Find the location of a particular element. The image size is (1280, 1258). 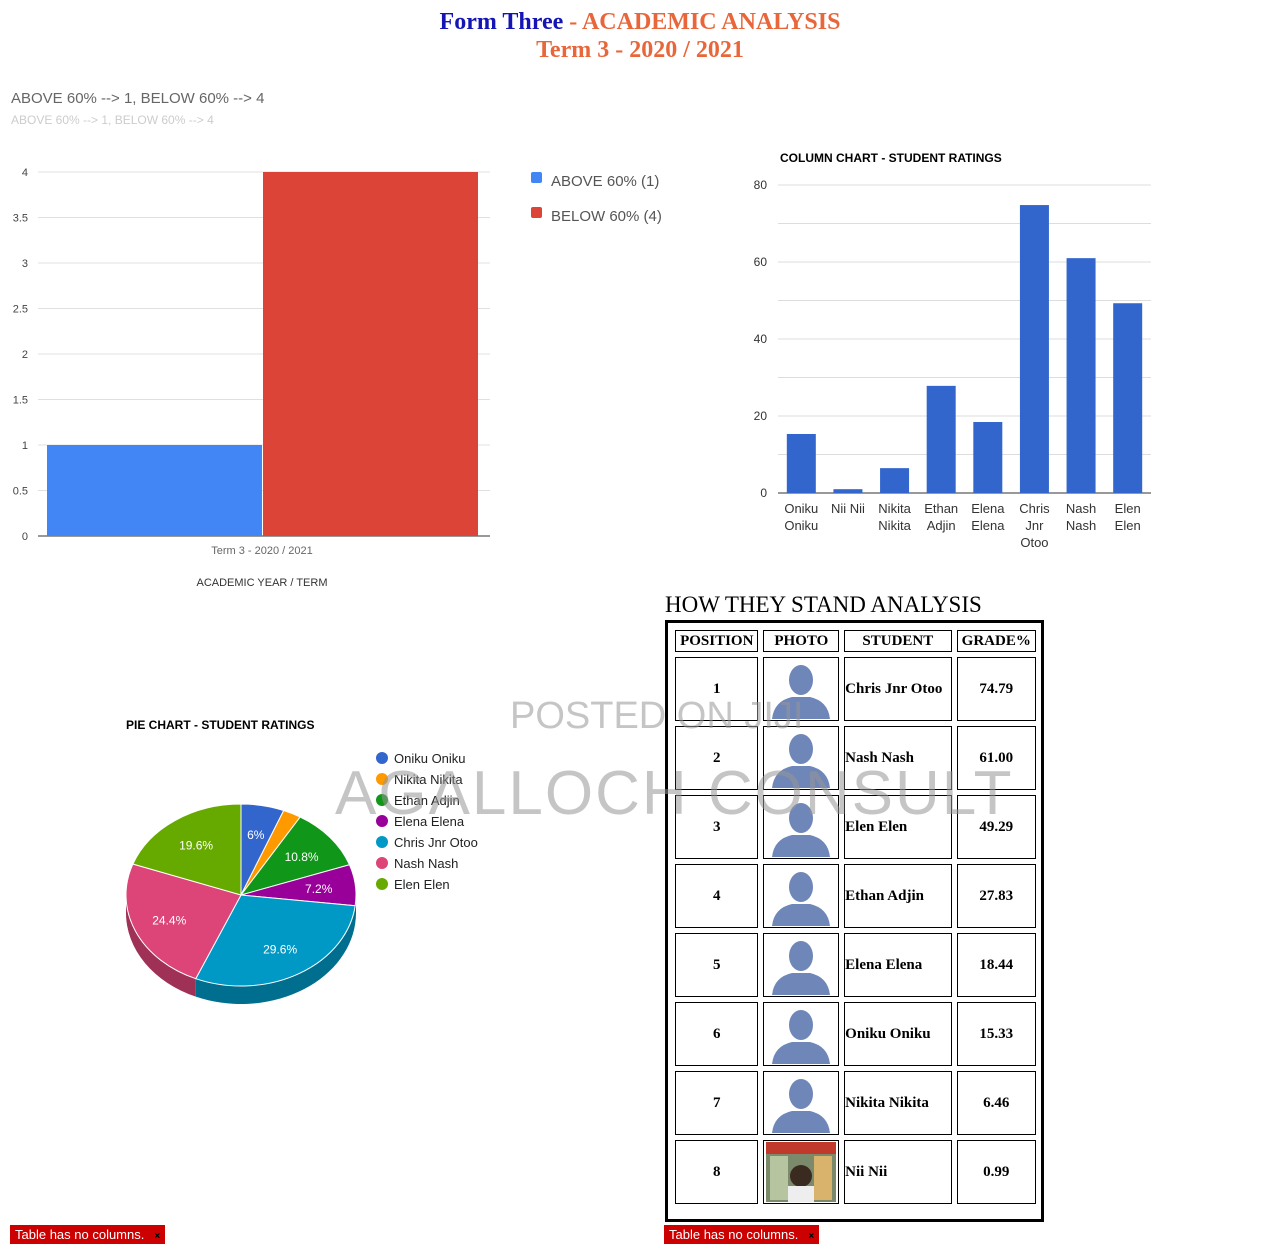

column-x-tick: Chris is located at coordinates (1034, 508).